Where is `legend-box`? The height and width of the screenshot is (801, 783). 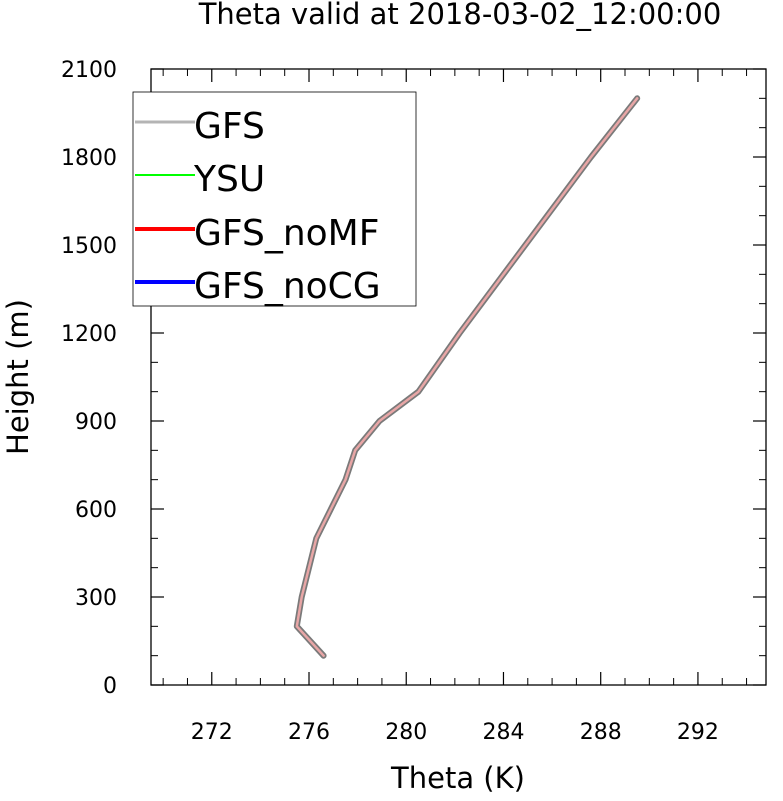
legend-box is located at coordinates (274, 199).